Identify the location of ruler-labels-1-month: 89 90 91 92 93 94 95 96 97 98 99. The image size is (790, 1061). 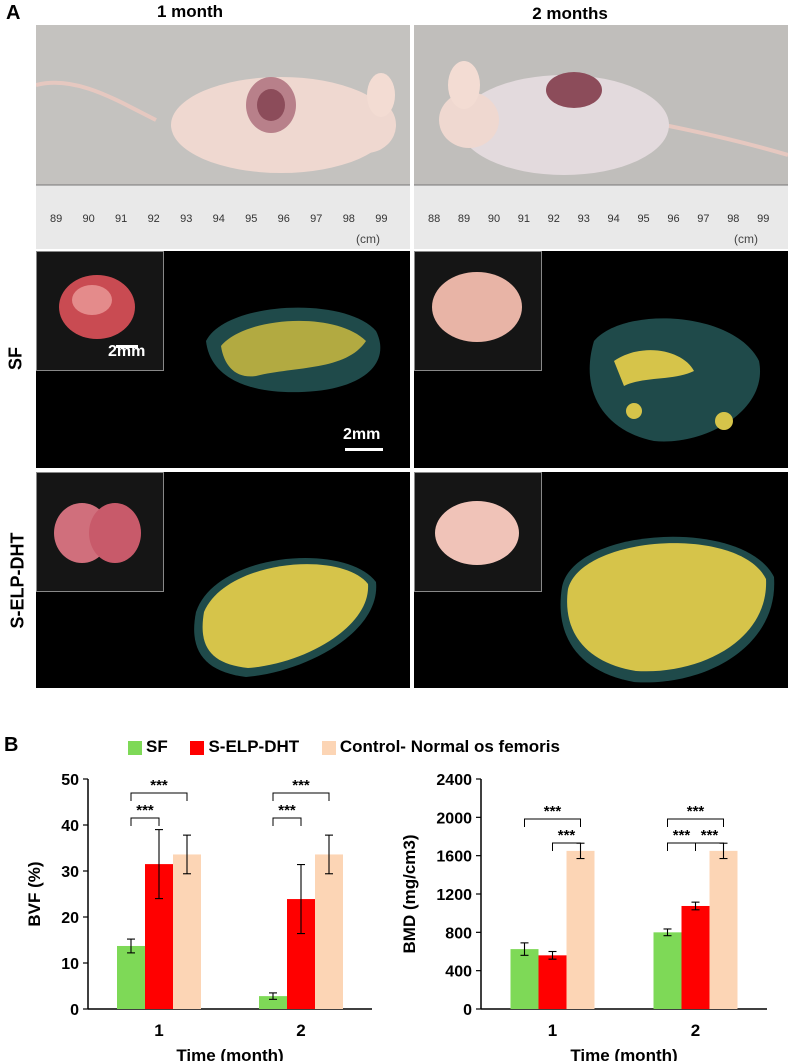
(223, 223).